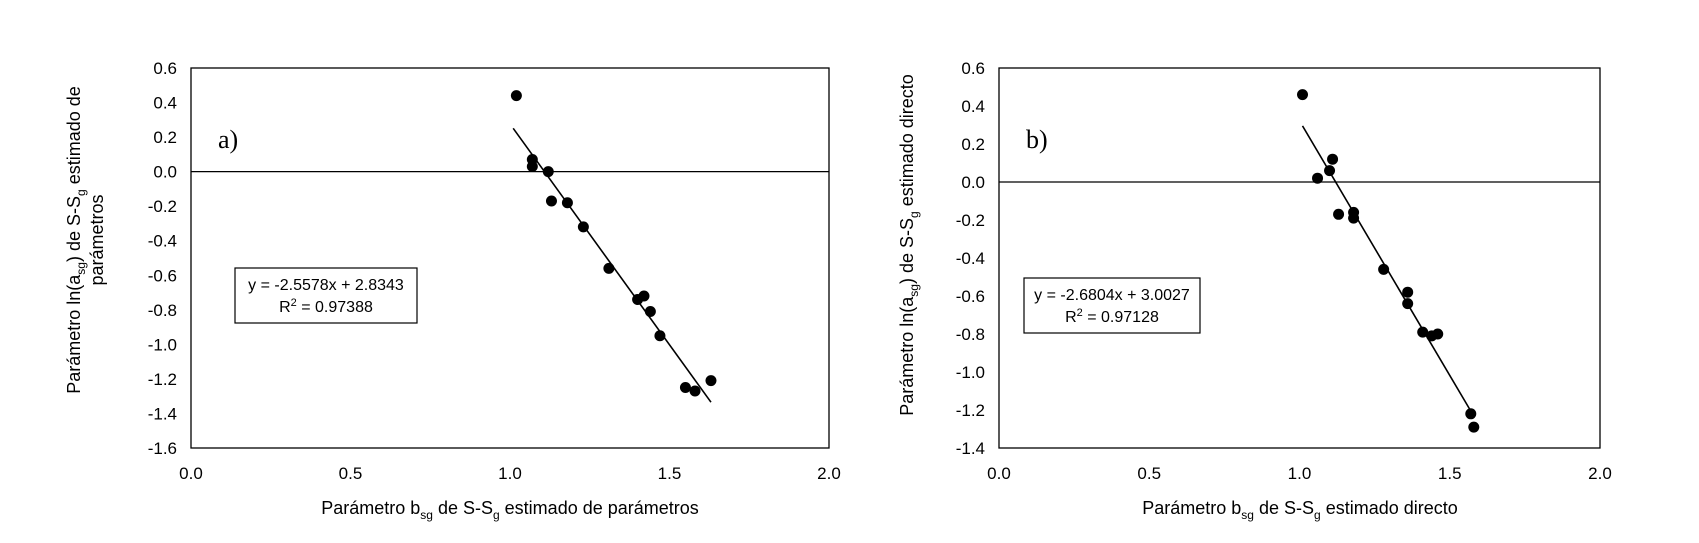 This screenshot has width=1699, height=543. What do you see at coordinates (1112, 316) in the screenshot?
I see `r-squared-label: R2 = 0.97128` at bounding box center [1112, 316].